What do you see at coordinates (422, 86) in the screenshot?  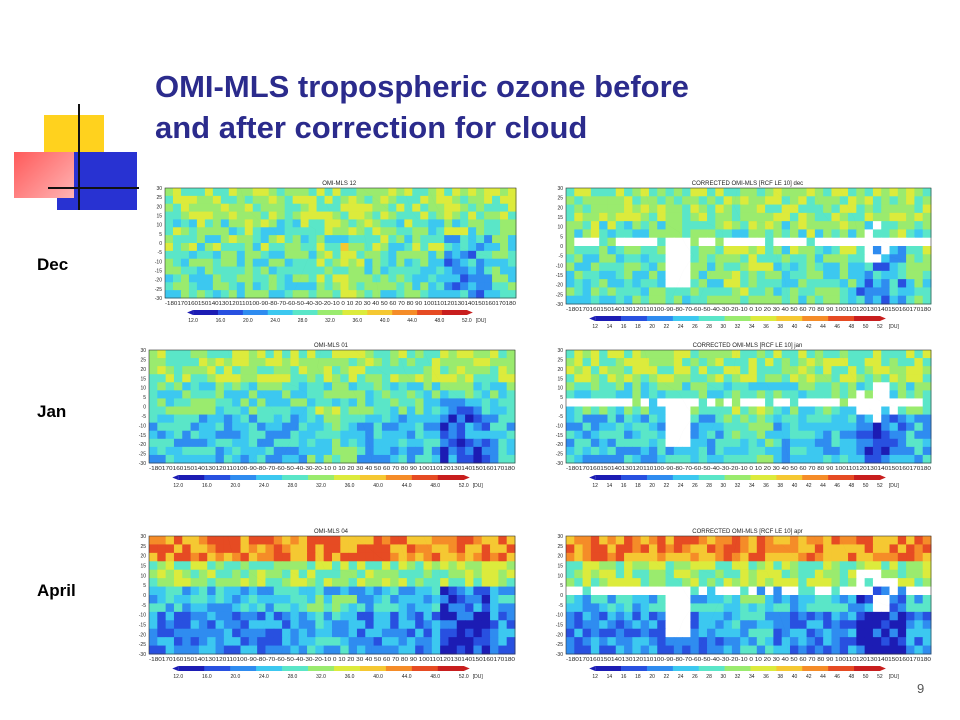 I see `title-line-1: OMI-MLS tropospheric ozone before` at bounding box center [422, 86].